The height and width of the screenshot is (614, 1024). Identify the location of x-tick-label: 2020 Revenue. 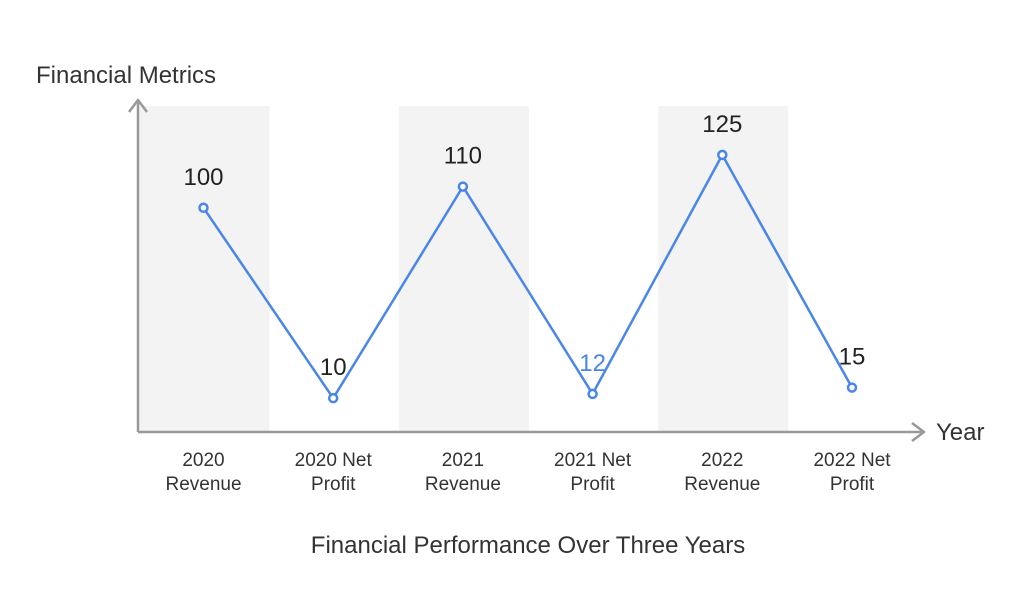
(203, 472).